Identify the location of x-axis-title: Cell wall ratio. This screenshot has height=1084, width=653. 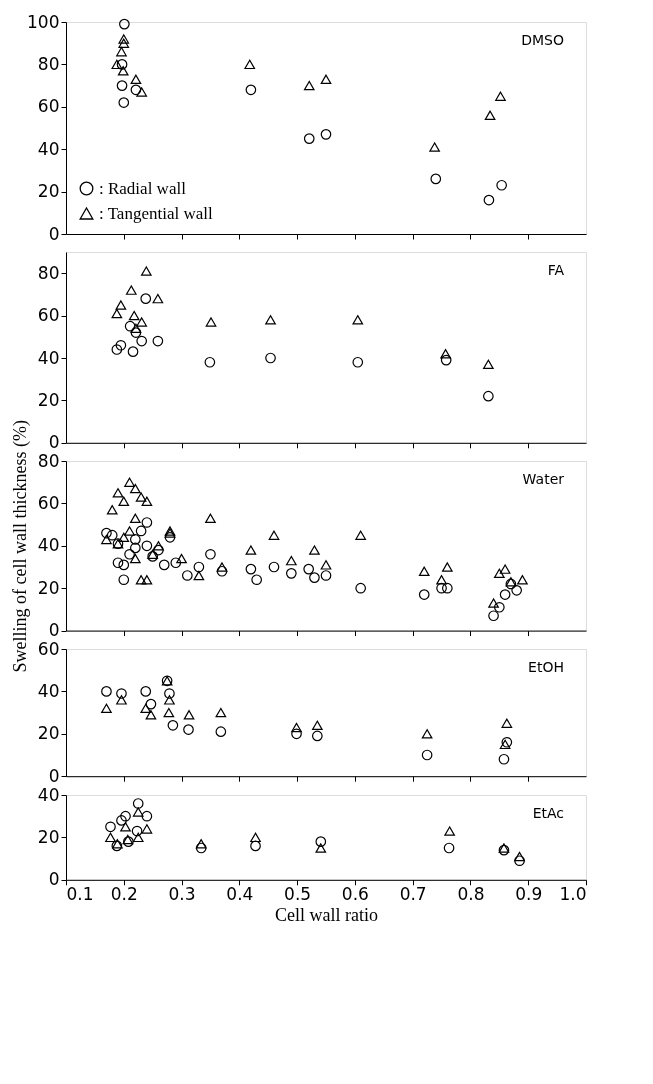
(326, 915).